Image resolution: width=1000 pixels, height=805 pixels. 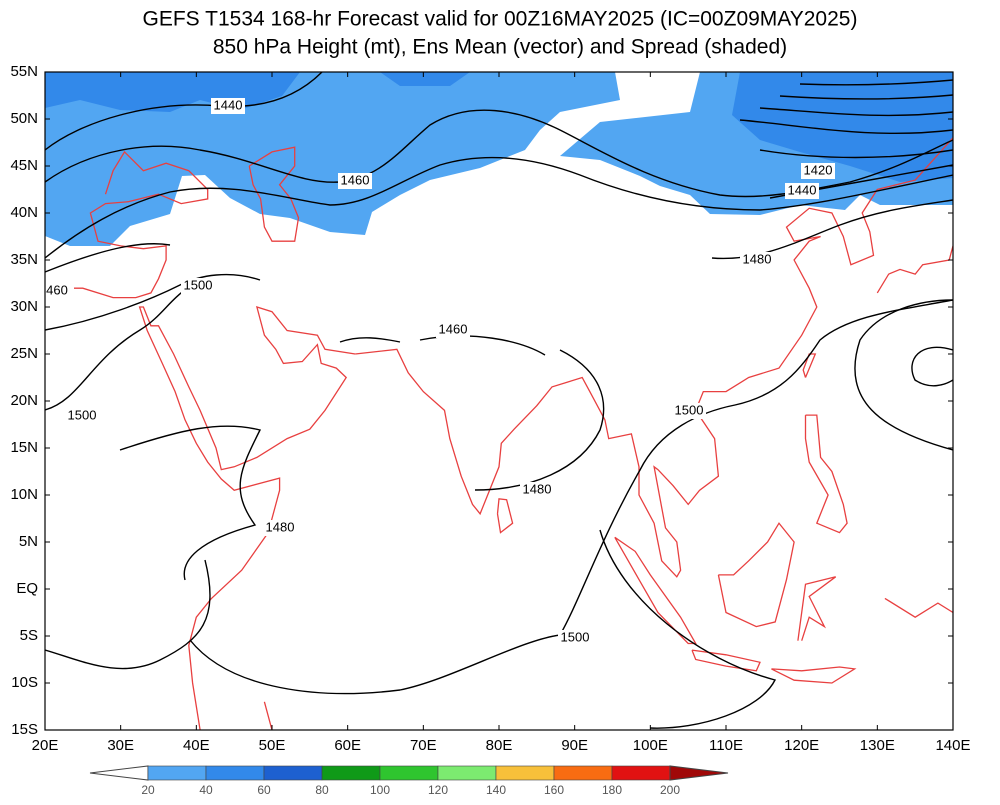 I want to click on lat-label: 50N, so click(x=24, y=118).